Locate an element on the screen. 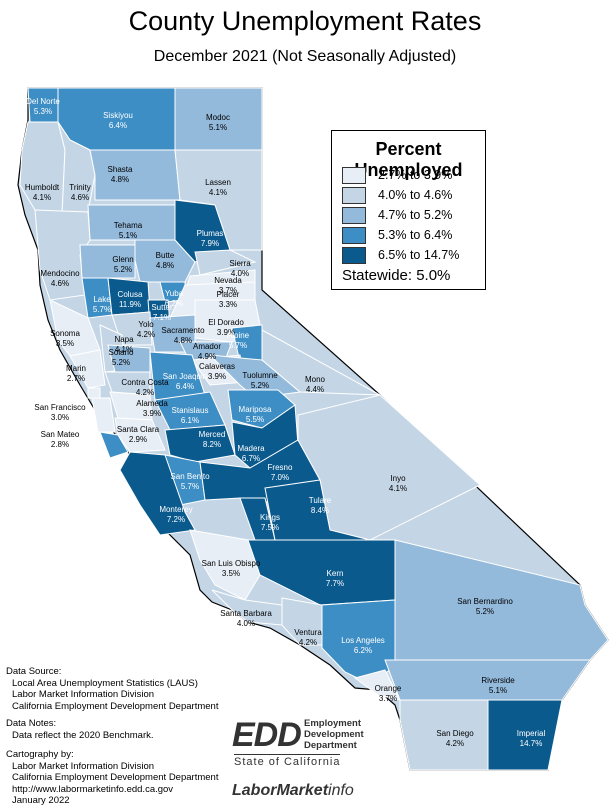 This screenshot has width=610, height=810. county-monterey is located at coordinates (157, 493).